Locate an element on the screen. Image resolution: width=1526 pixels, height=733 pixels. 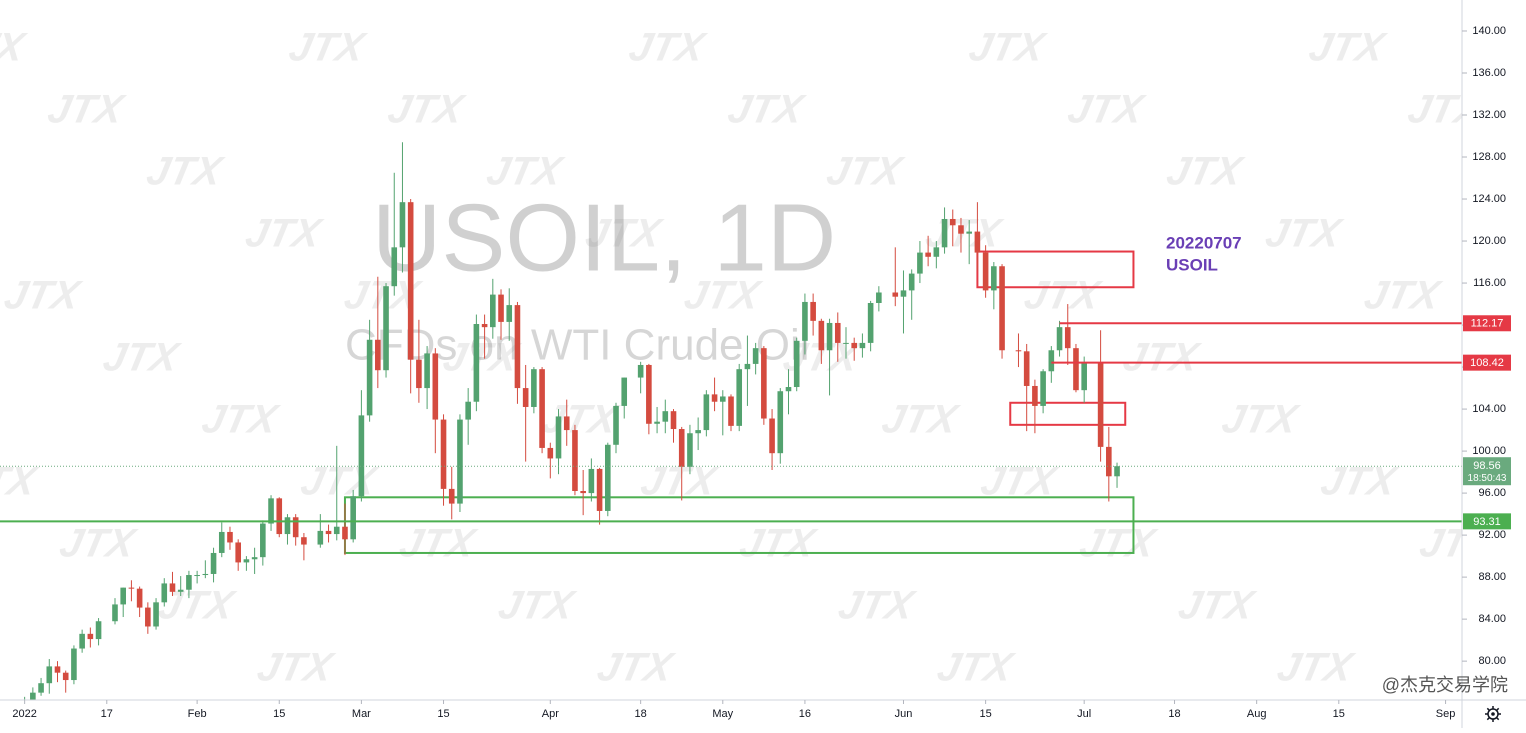
credit: @杰克交易学院 is located at coordinates (1445, 685).